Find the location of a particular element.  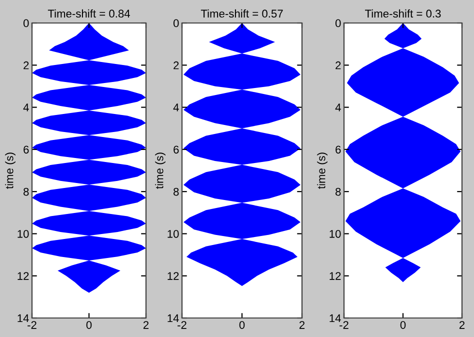

chart-title: Time-shift = 0.3 is located at coordinates (403, 13).